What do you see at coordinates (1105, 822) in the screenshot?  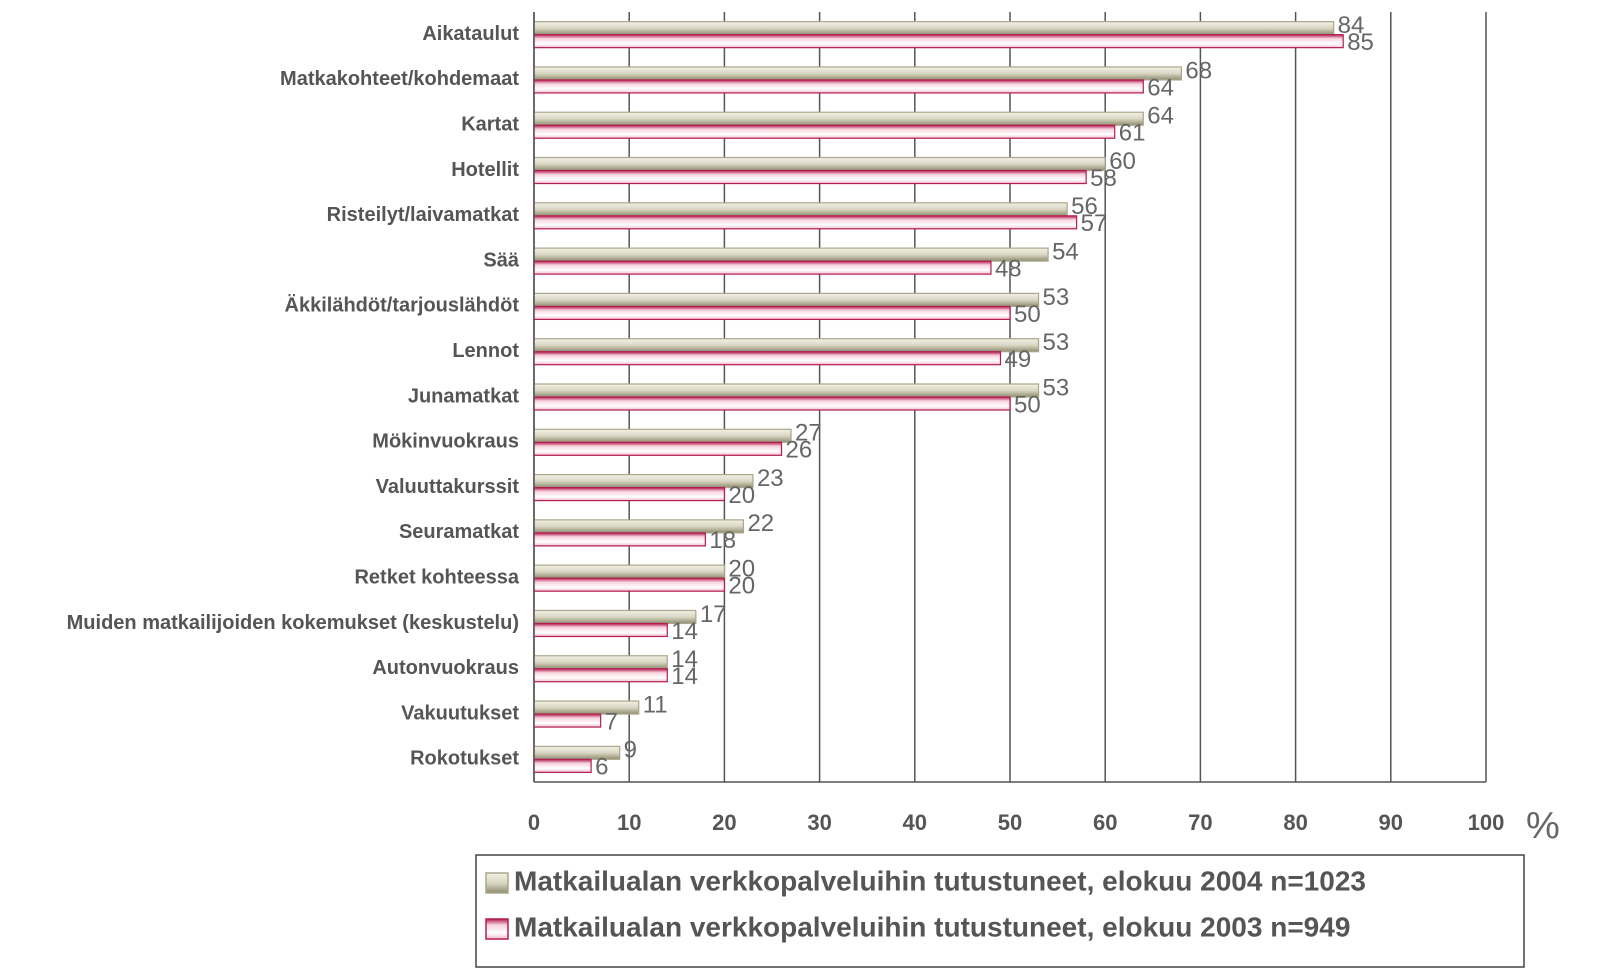 I see `x-tick-label: 60` at bounding box center [1105, 822].